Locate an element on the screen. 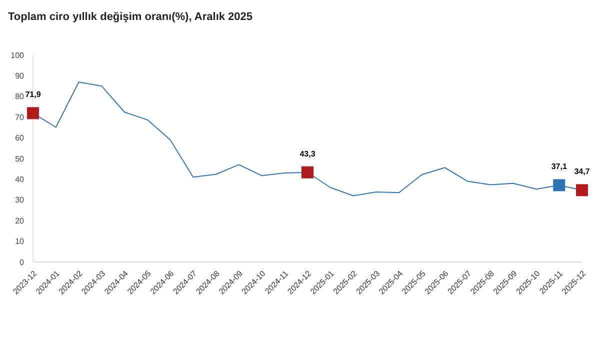  y-tick-label: 60 is located at coordinates (20, 138).